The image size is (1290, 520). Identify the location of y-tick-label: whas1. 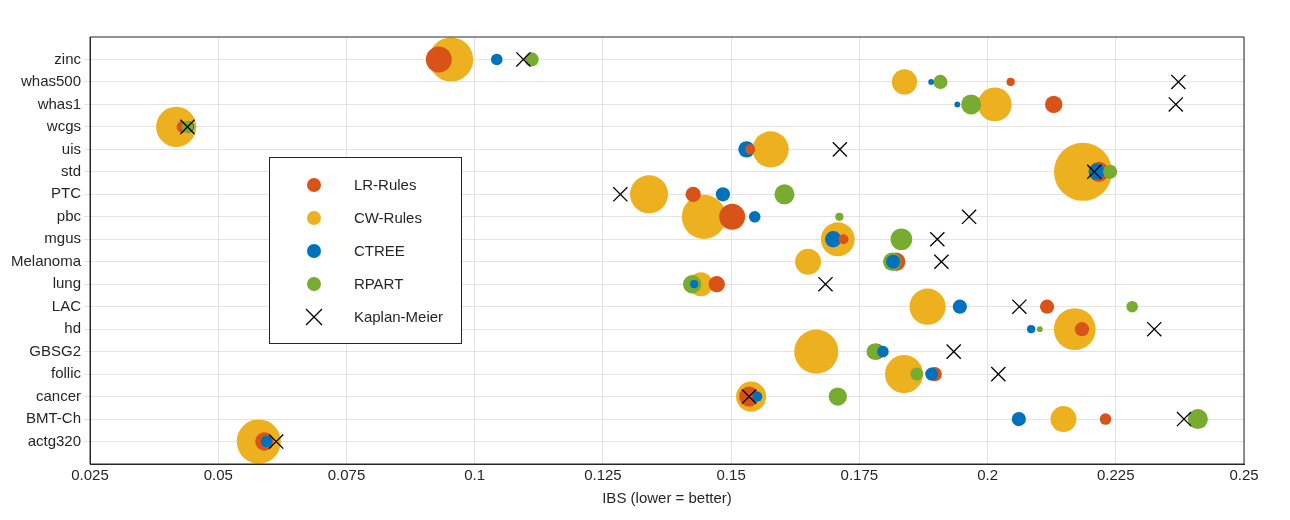
(59, 103).